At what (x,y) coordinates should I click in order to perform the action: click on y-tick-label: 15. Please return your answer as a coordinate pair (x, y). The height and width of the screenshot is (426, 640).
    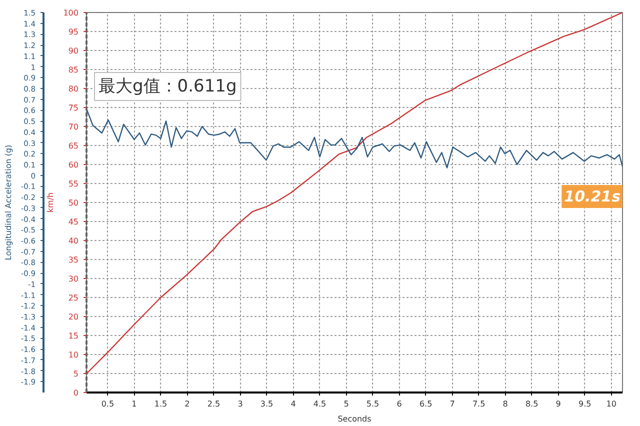
    Looking at the image, I should click on (73, 336).